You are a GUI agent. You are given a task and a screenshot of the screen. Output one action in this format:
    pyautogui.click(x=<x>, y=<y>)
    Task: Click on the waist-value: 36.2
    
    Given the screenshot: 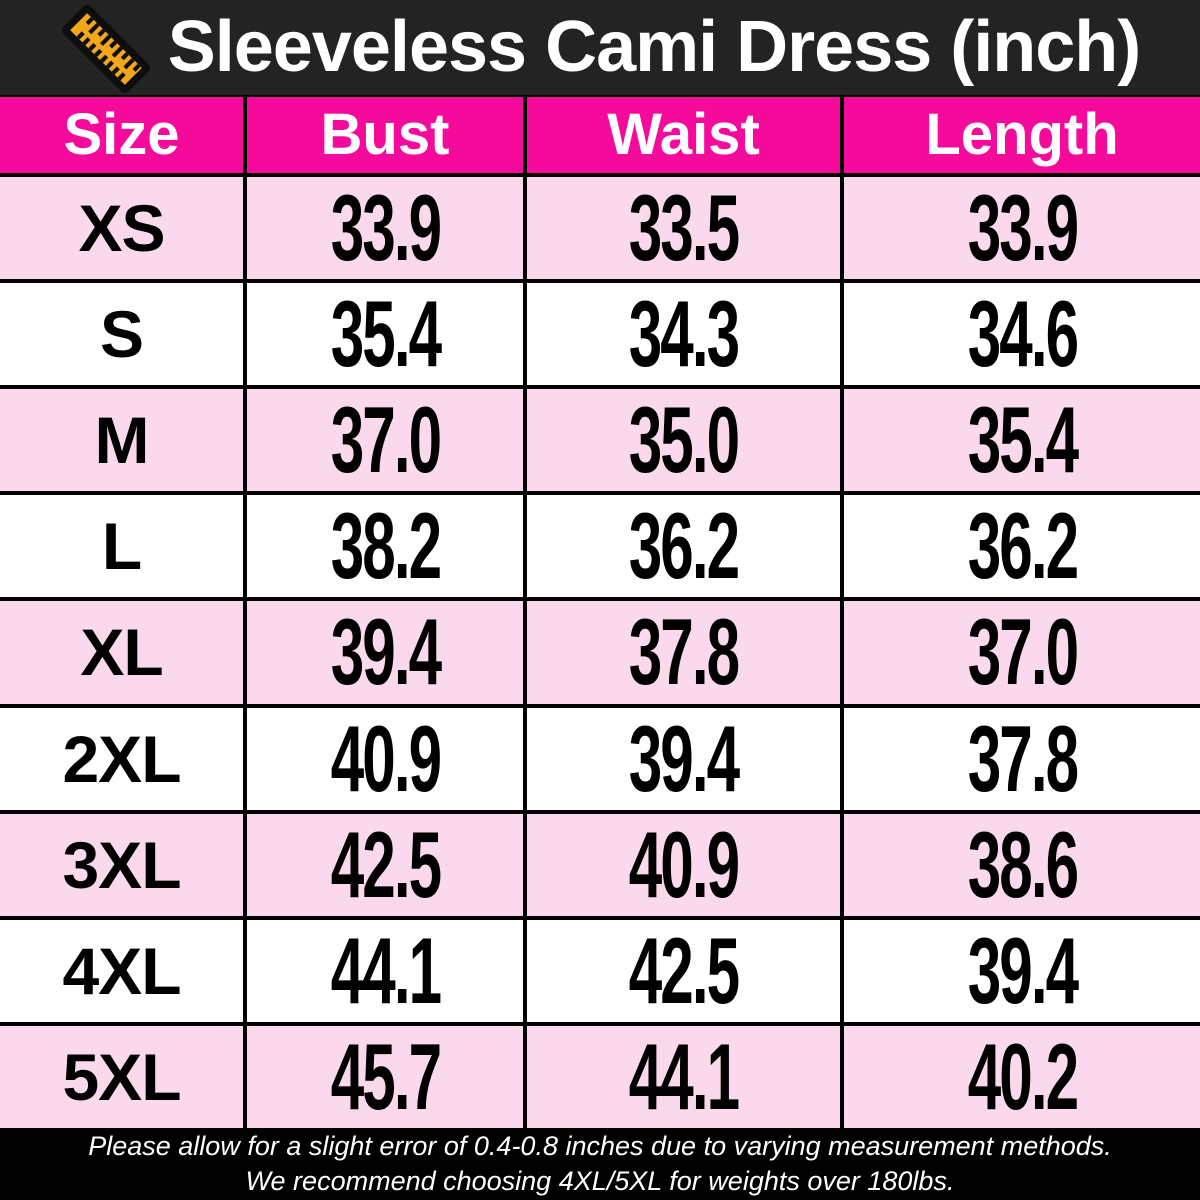 What is the action you would take?
    pyautogui.click(x=684, y=546)
    